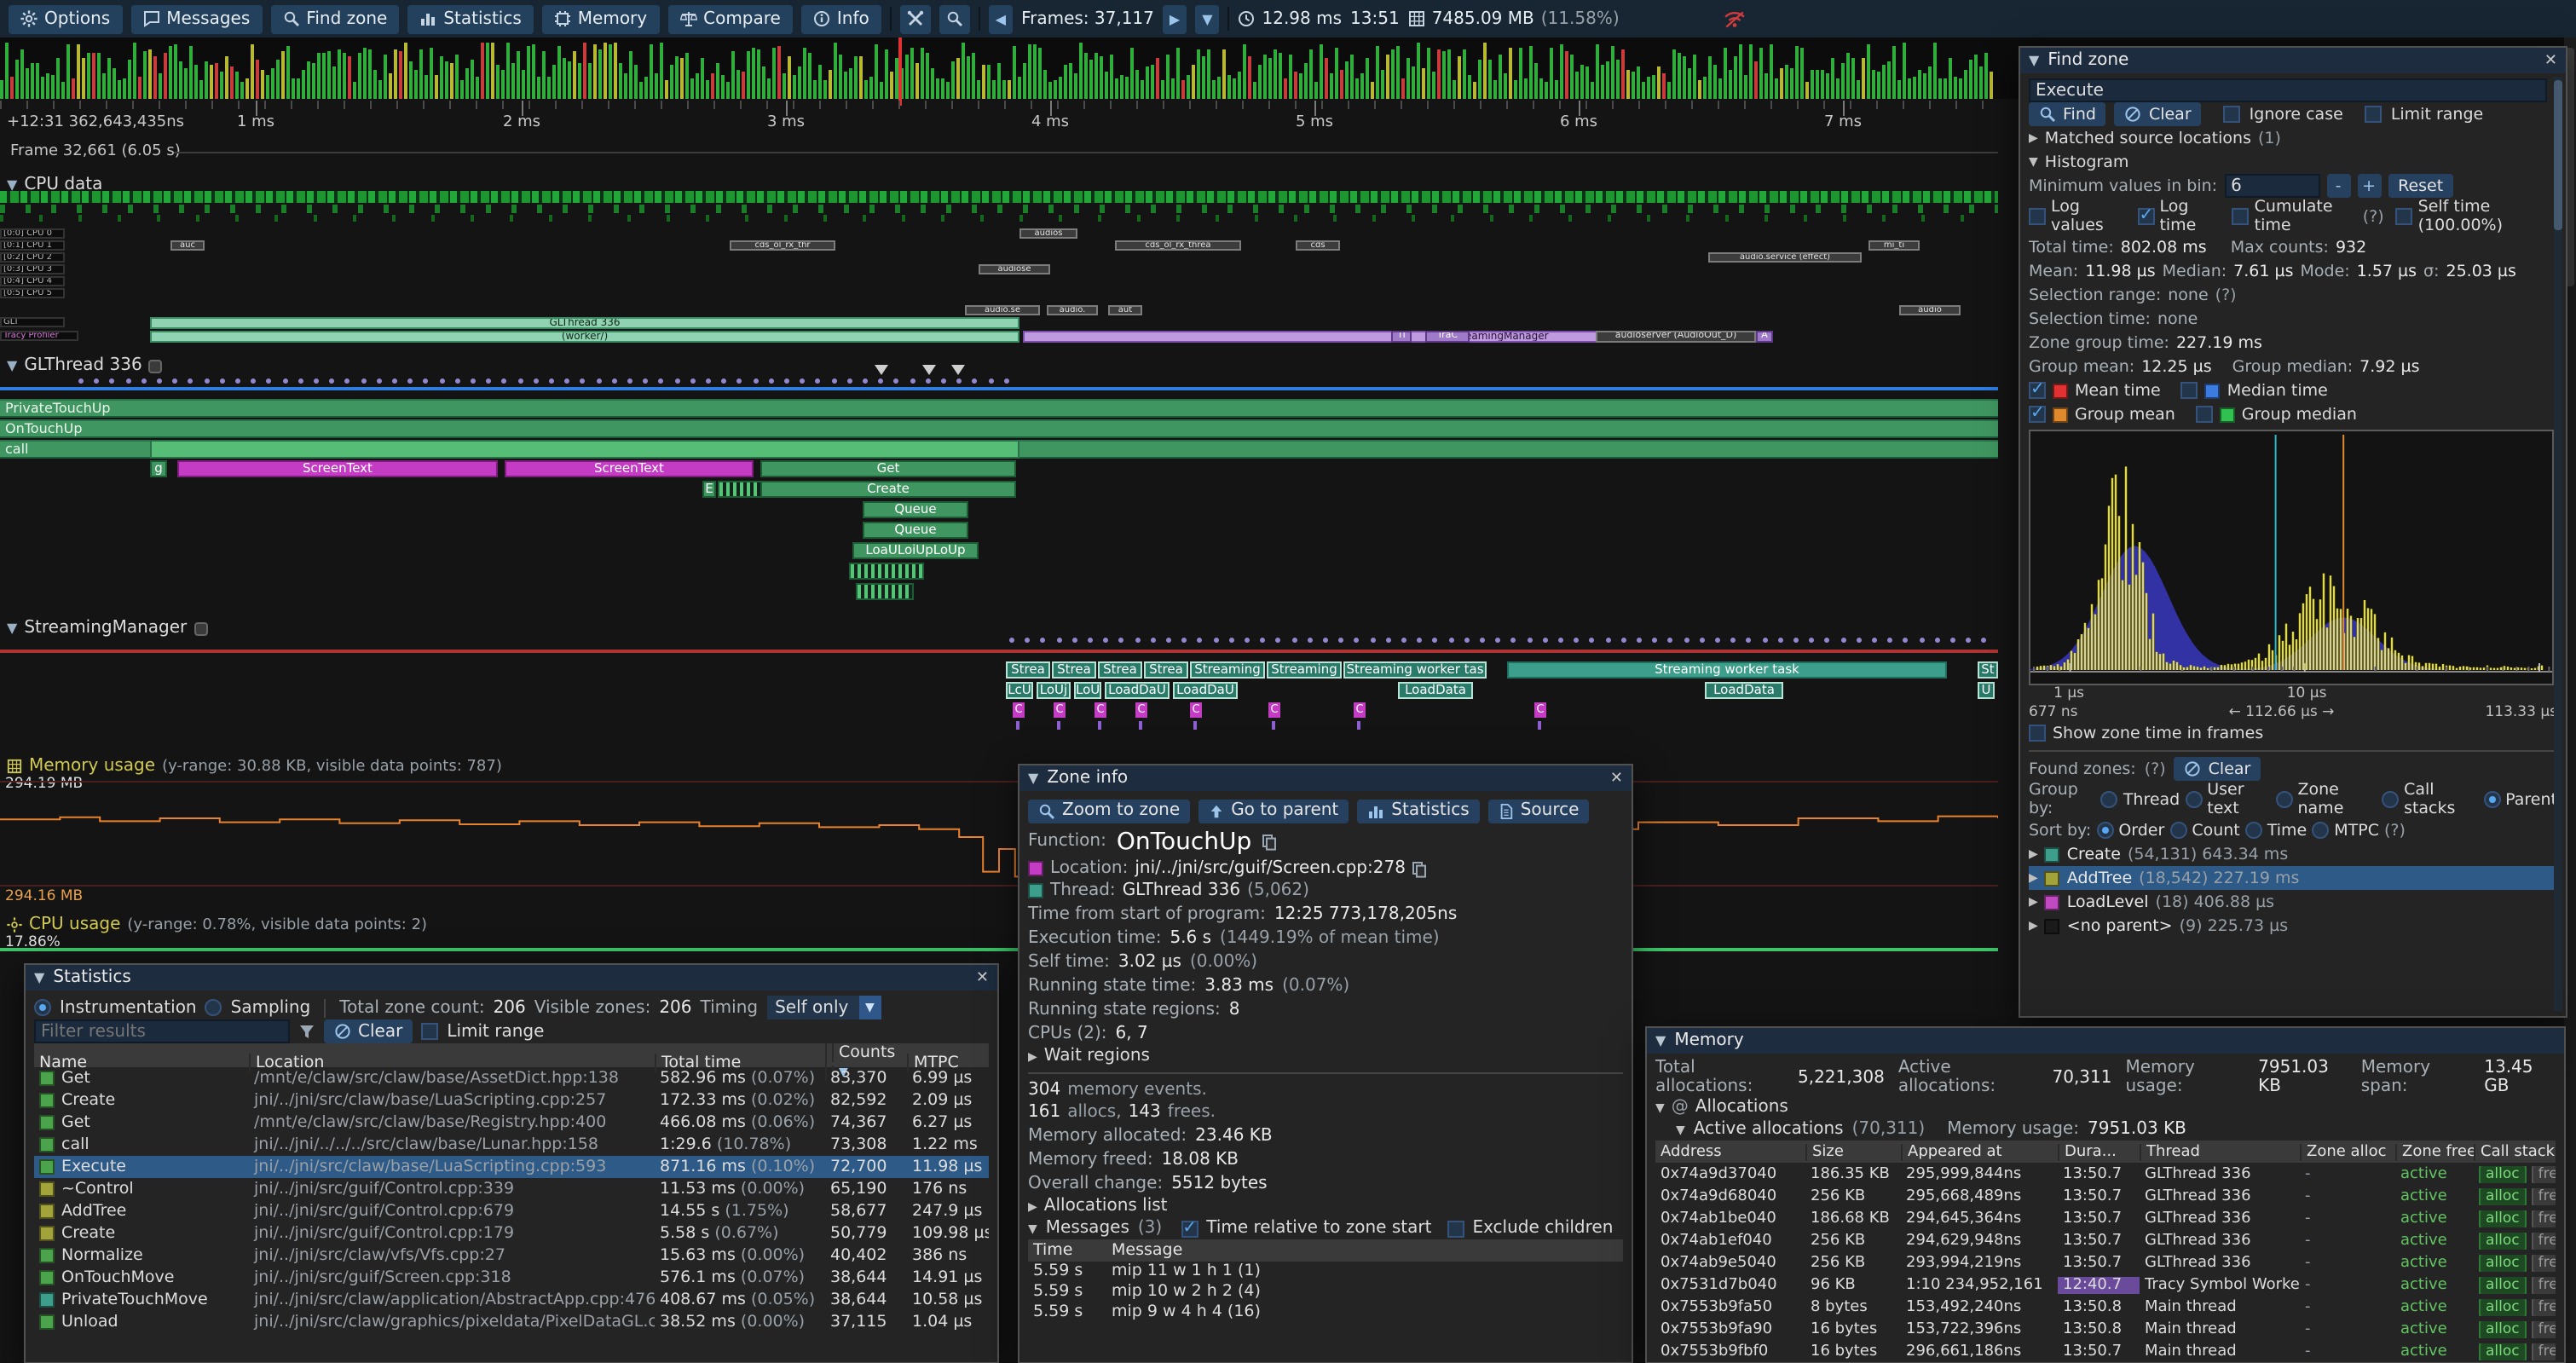 The height and width of the screenshot is (1363, 2576). What do you see at coordinates (2338, 186) in the screenshot?
I see `min-bin-decrease-button: -` at bounding box center [2338, 186].